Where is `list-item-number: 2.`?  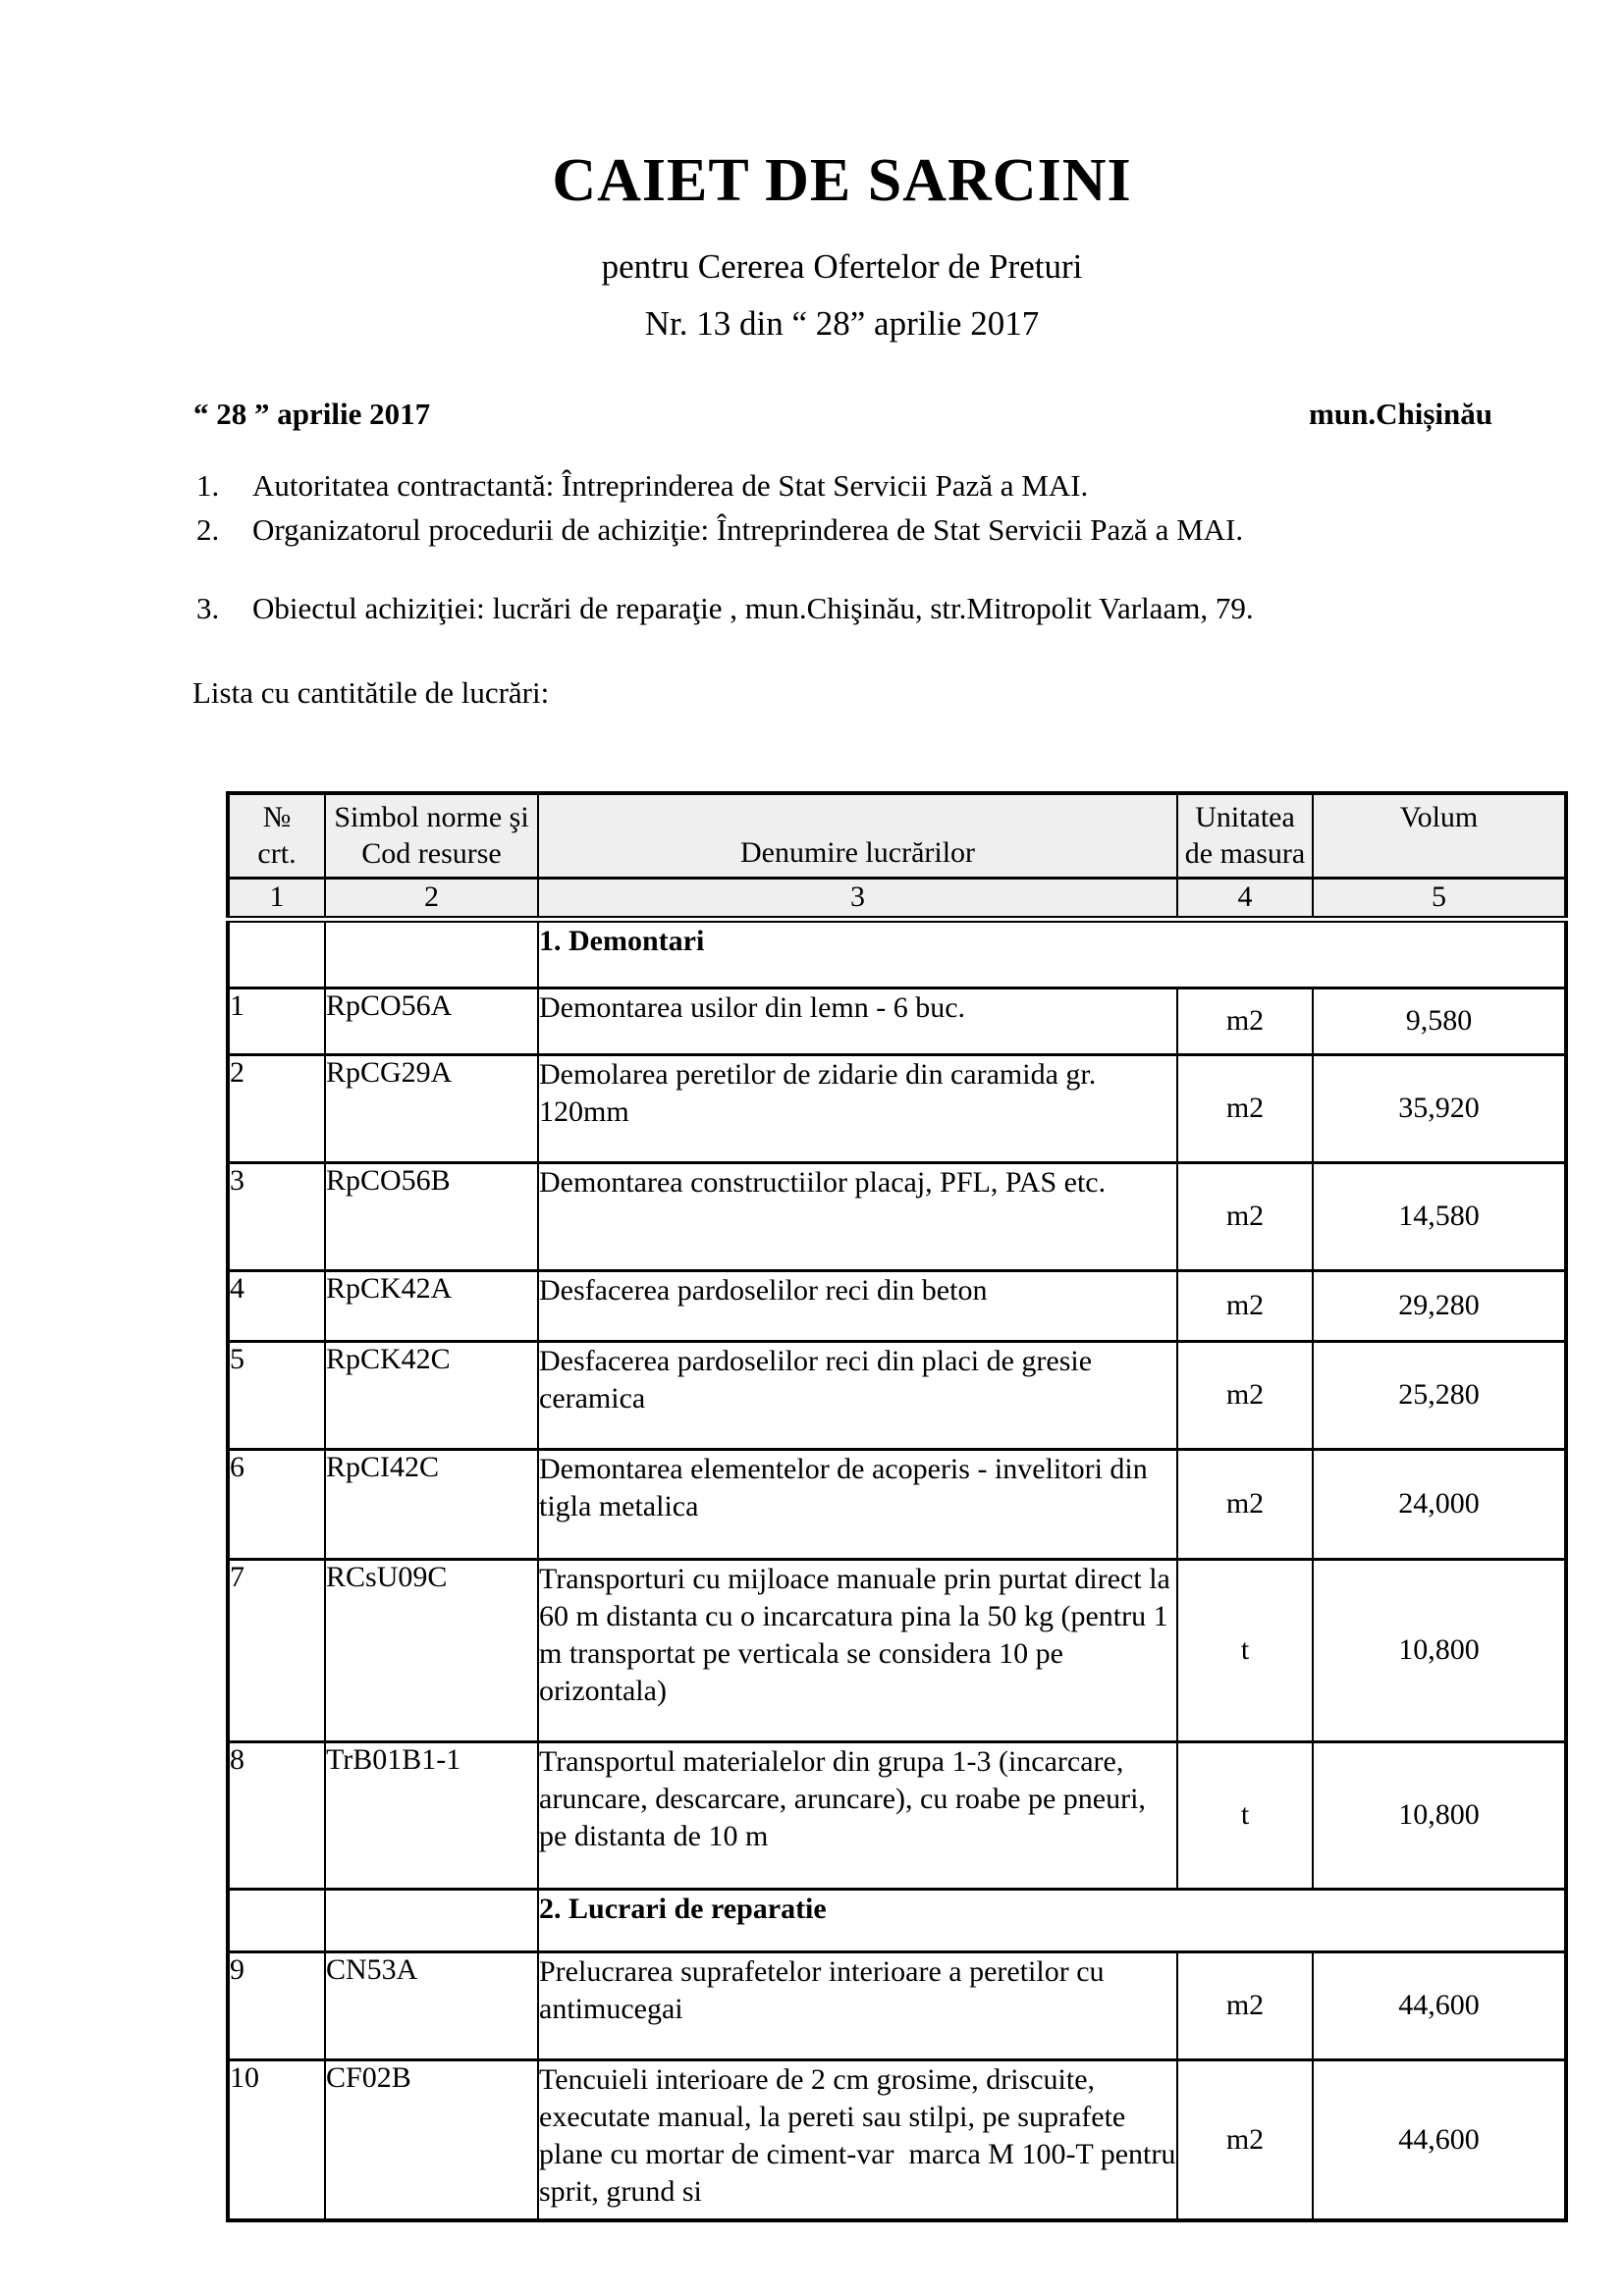 list-item-number: 2. is located at coordinates (208, 529).